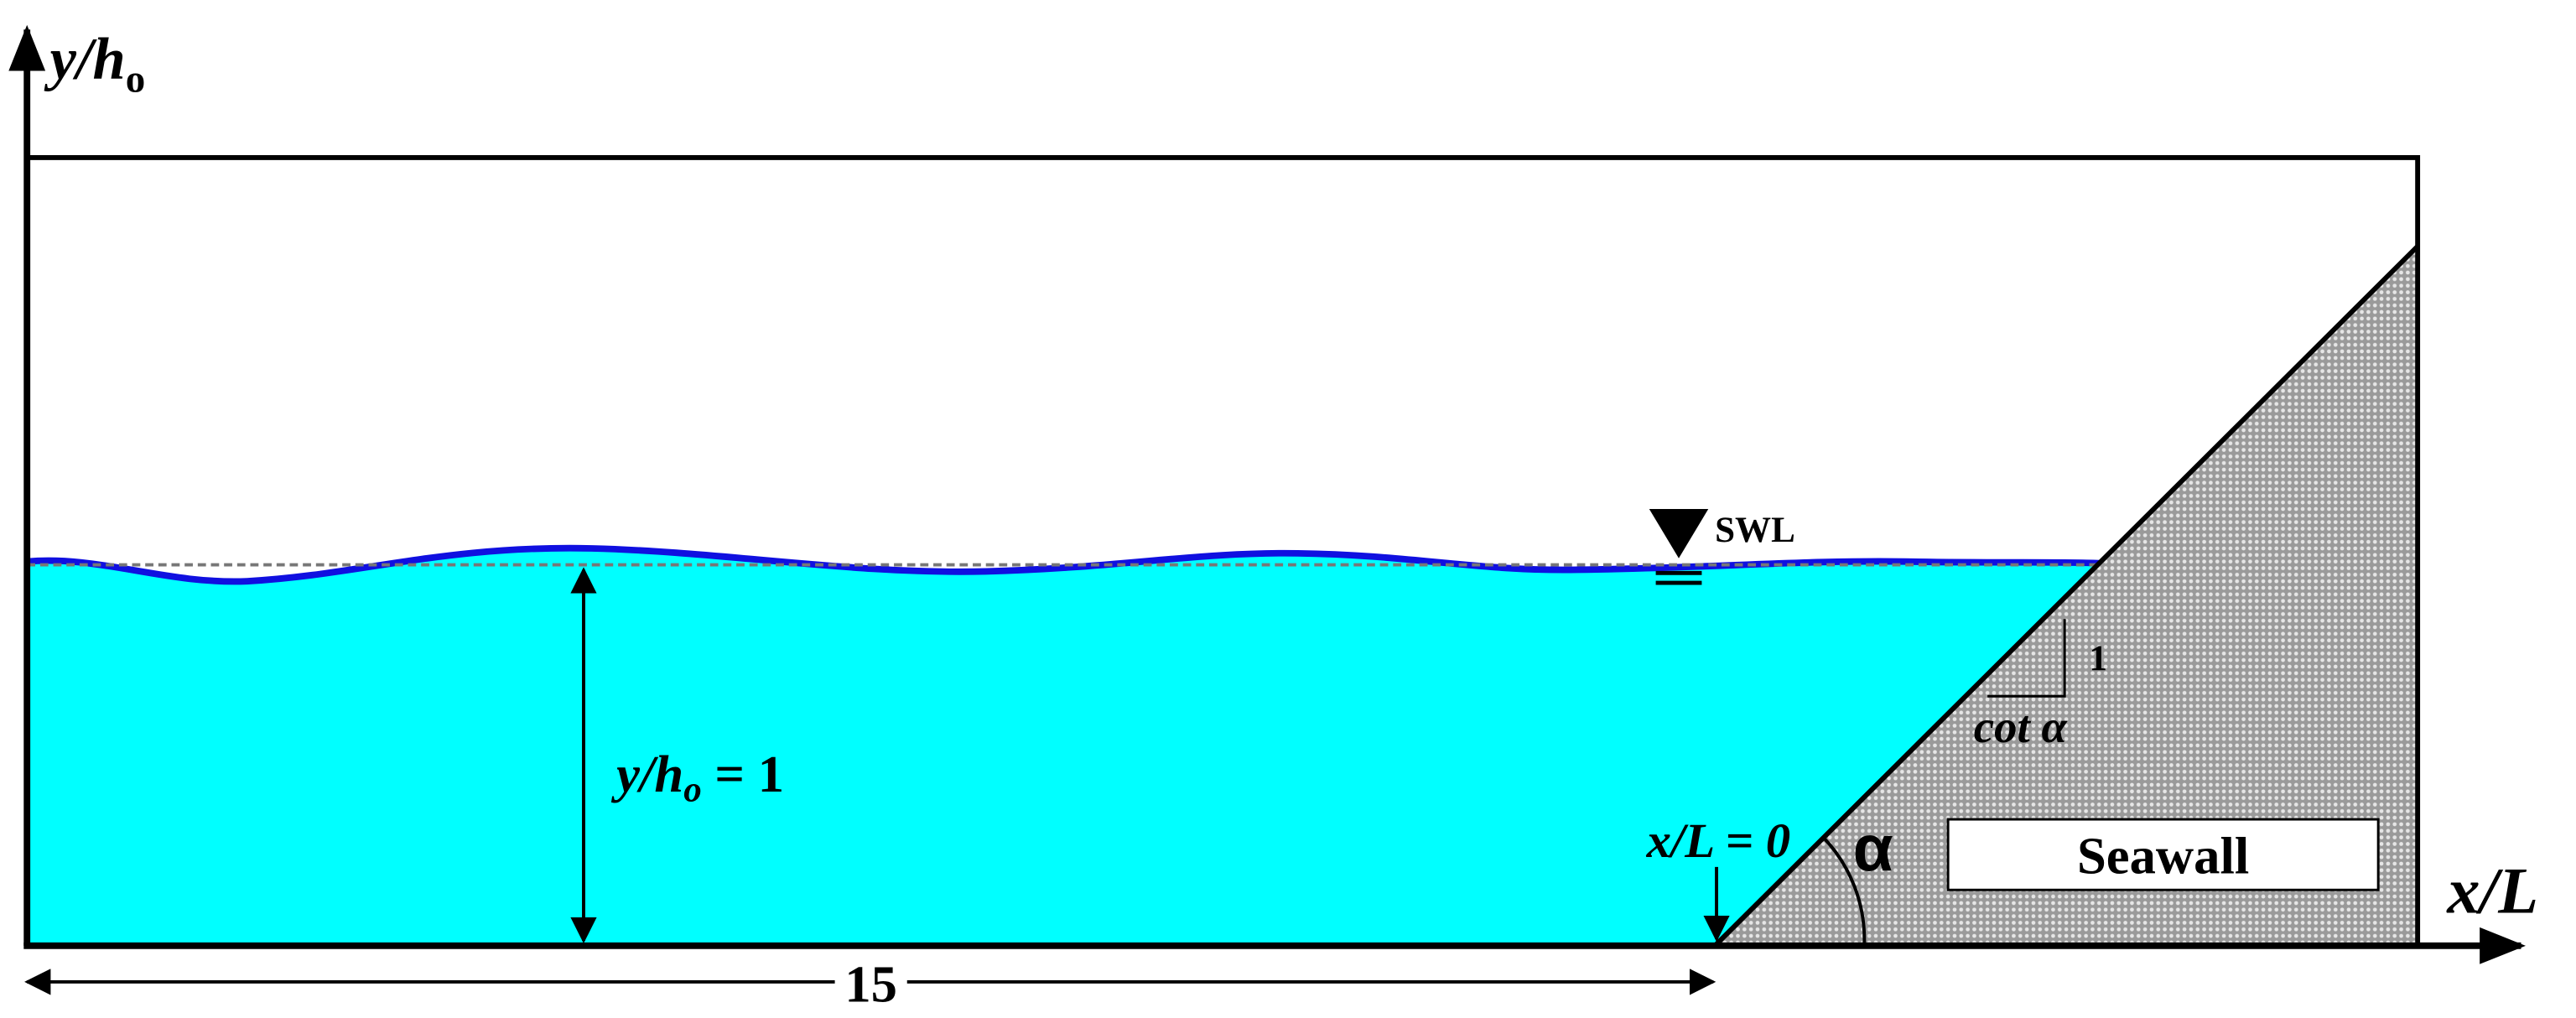 This screenshot has height=1018, width=2576. What do you see at coordinates (1844, 890) in the screenshot?
I see `angle-arc` at bounding box center [1844, 890].